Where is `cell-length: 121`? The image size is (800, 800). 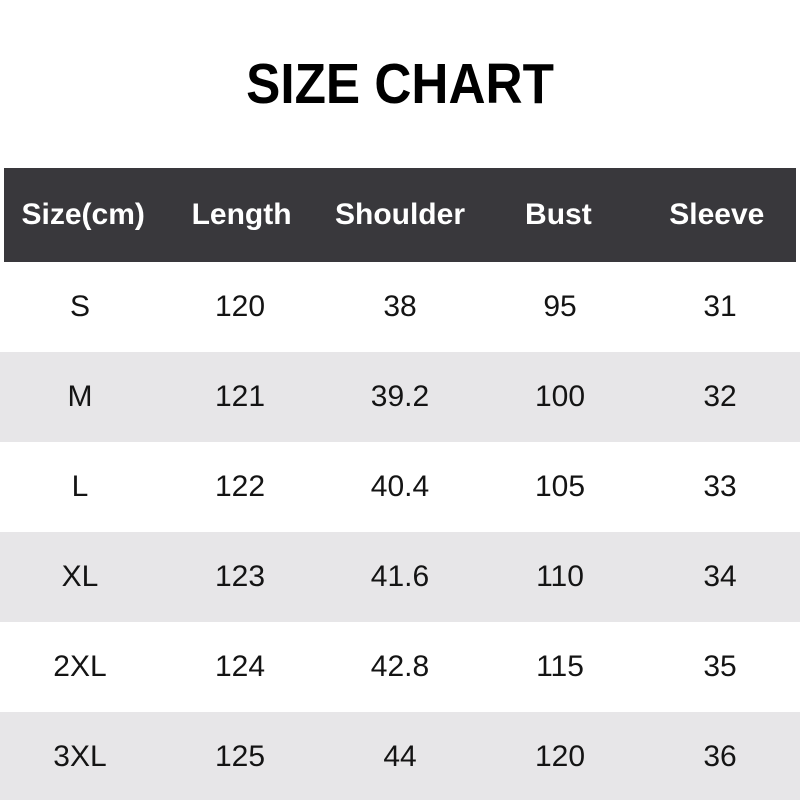 cell-length: 121 is located at coordinates (240, 396).